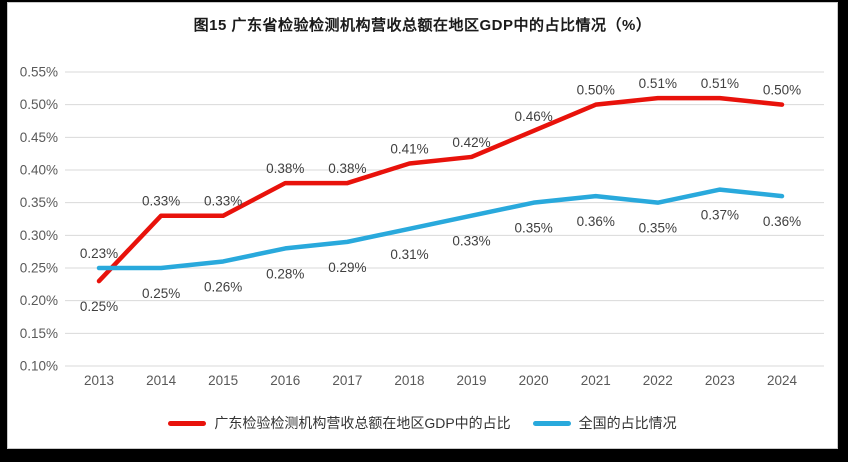  I want to click on guangdong-line-swatch, so click(187, 423).